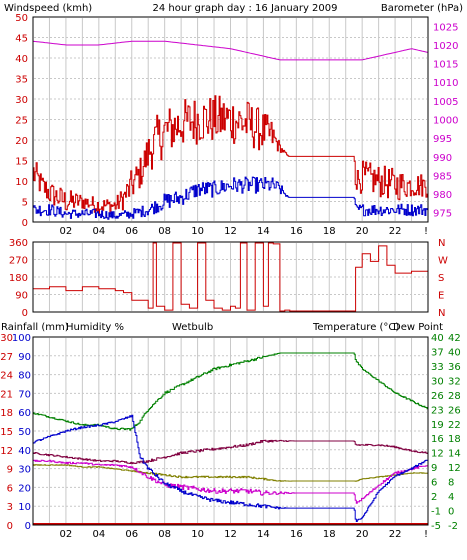 The height and width of the screenshot is (560, 467). Describe the element at coordinates (445, 83) in the screenshot. I see `baro-ytick-1010: 1010` at that location.